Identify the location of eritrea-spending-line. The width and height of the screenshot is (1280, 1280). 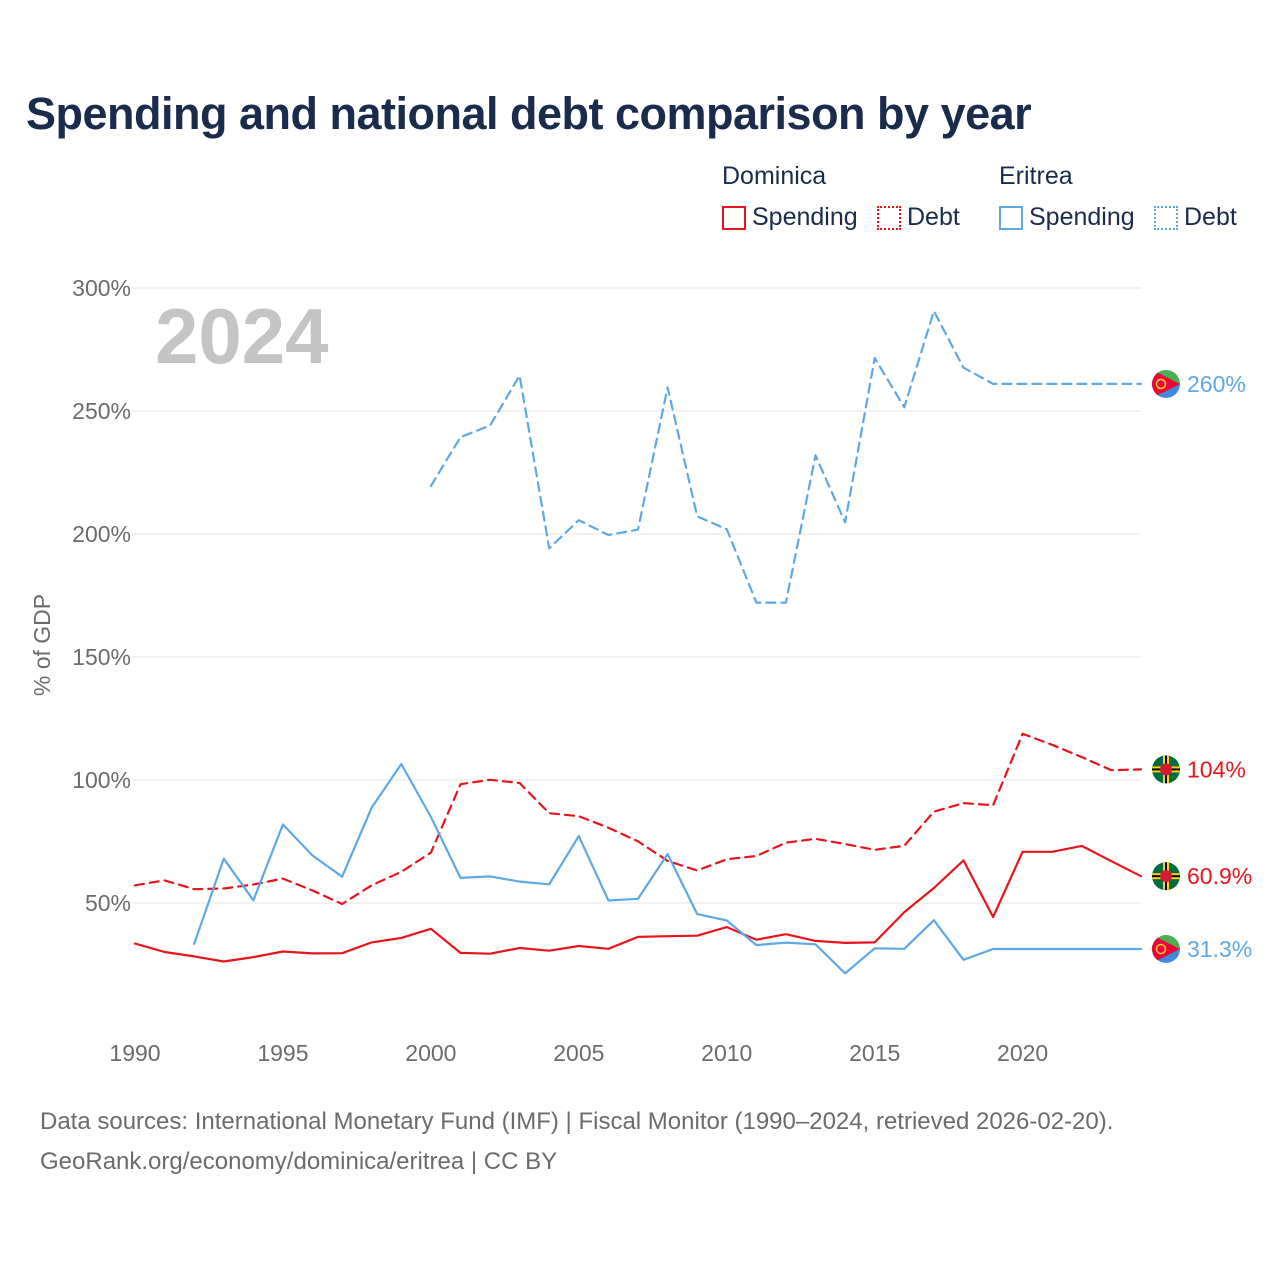
(668, 868).